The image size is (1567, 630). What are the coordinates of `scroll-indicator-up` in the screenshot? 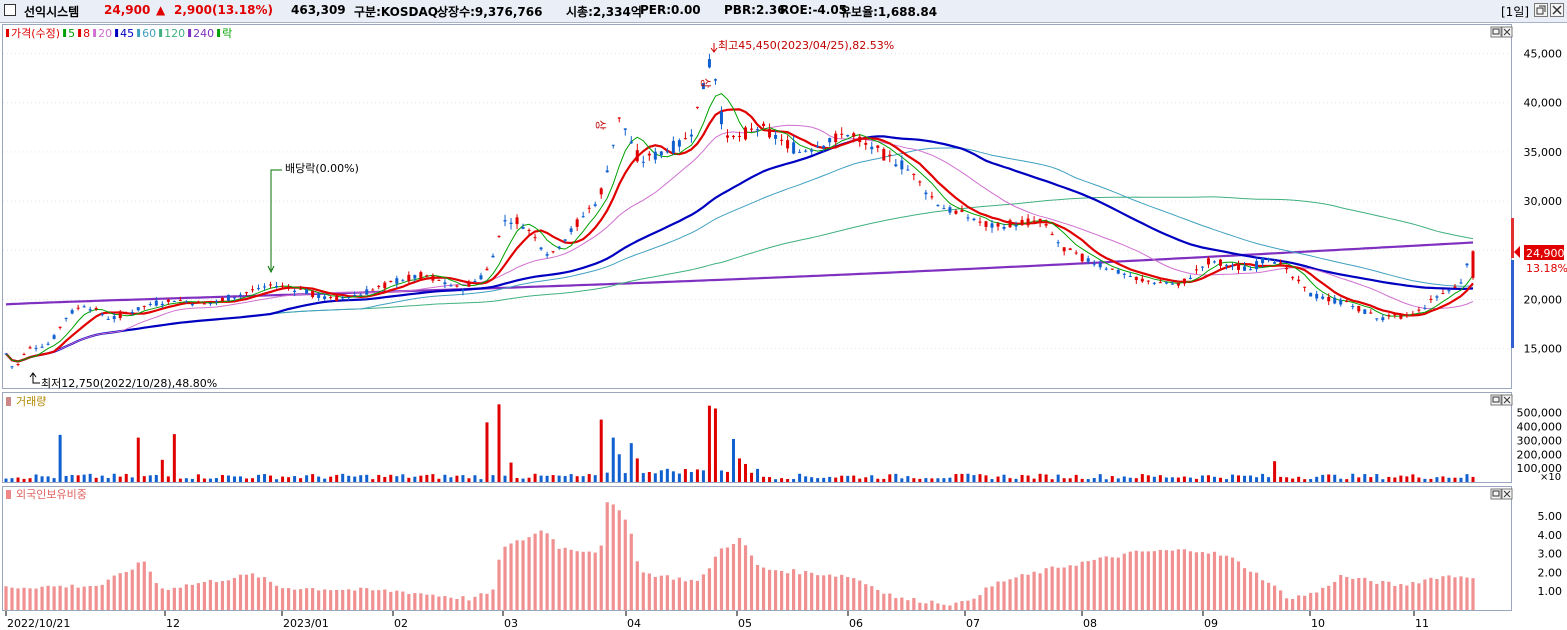 It's located at (1512, 238).